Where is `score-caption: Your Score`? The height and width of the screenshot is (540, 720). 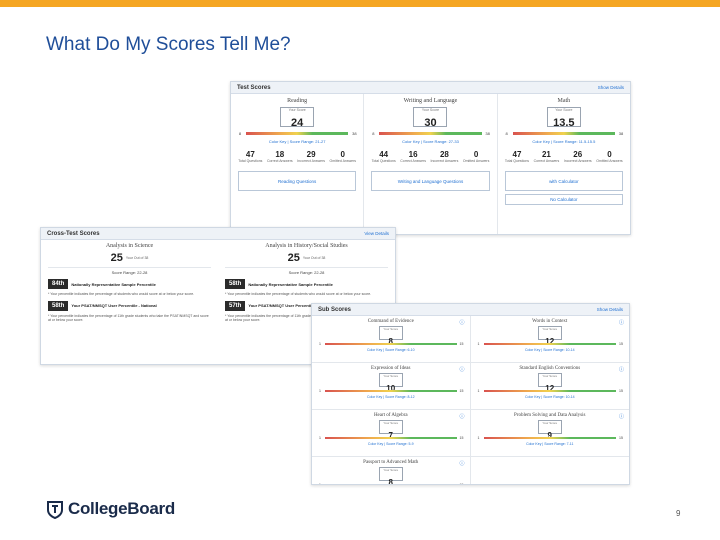 score-caption: Your Score is located at coordinates (564, 110).